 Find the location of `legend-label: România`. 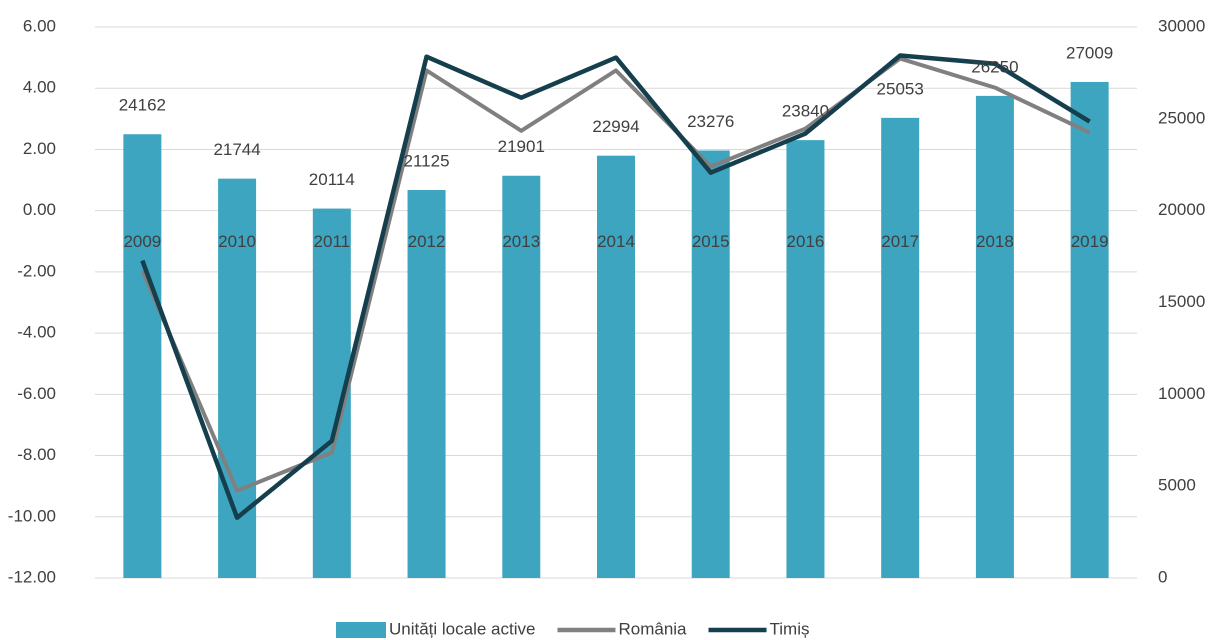

legend-label: România is located at coordinates (652, 628).